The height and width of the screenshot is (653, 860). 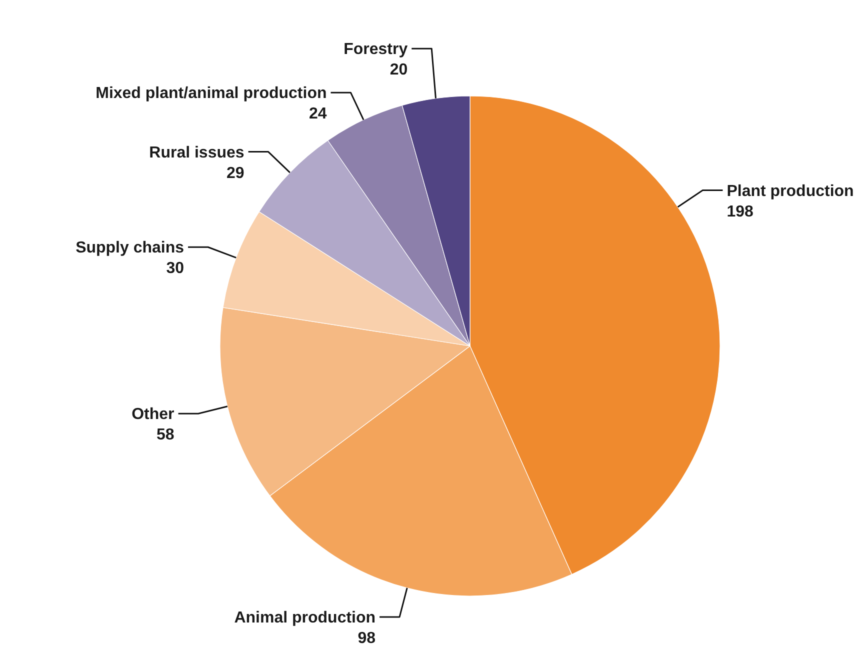 I want to click on data-label: 24, so click(x=317, y=114).